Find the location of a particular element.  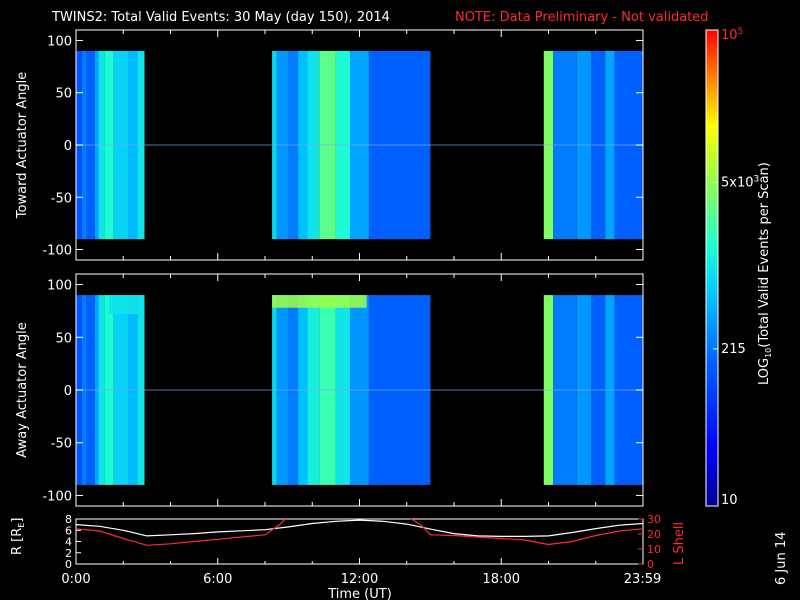

ephemeris-lines is located at coordinates (359, 532).